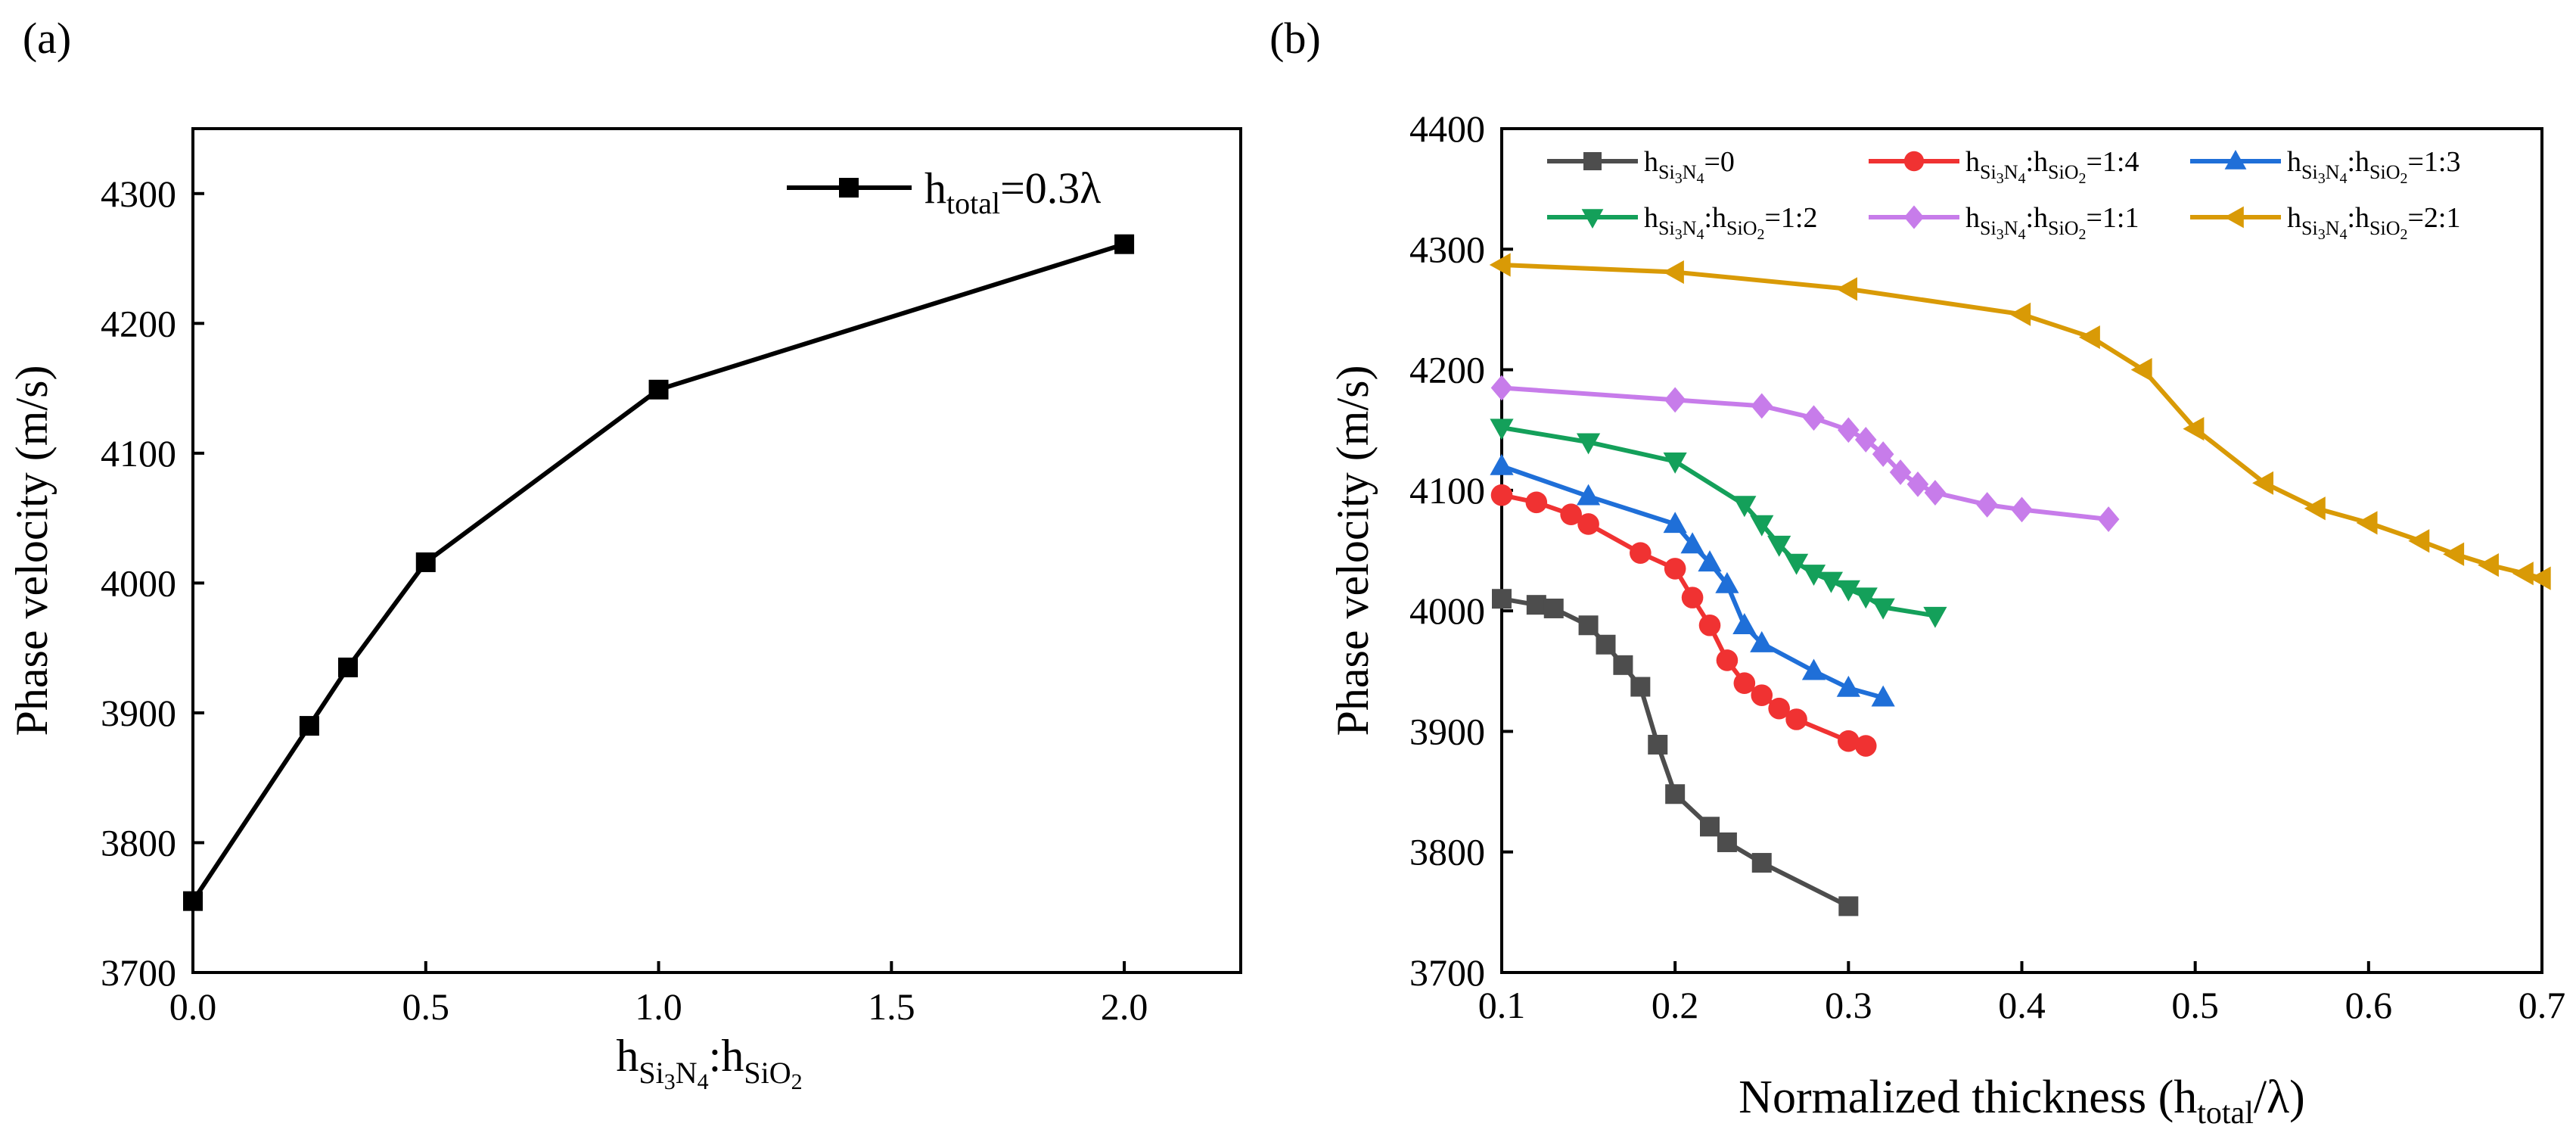  What do you see at coordinates (2052, 222) in the screenshot?
I see `legend-label: hSi3N4:hSiO2=1:1` at bounding box center [2052, 222].